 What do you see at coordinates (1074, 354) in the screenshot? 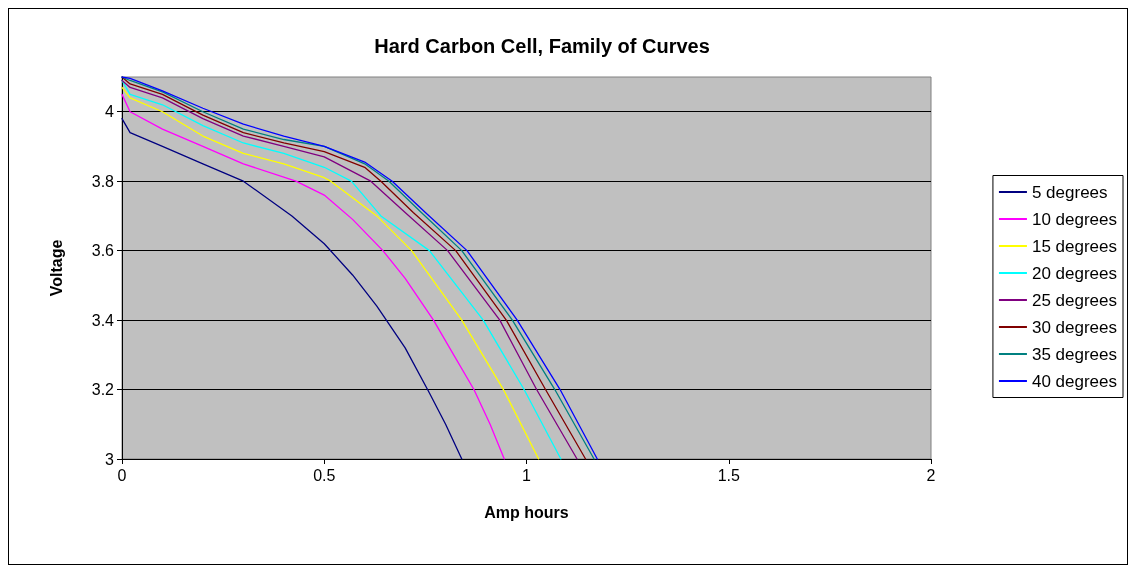
I see `legend-label: 35 degrees` at bounding box center [1074, 354].